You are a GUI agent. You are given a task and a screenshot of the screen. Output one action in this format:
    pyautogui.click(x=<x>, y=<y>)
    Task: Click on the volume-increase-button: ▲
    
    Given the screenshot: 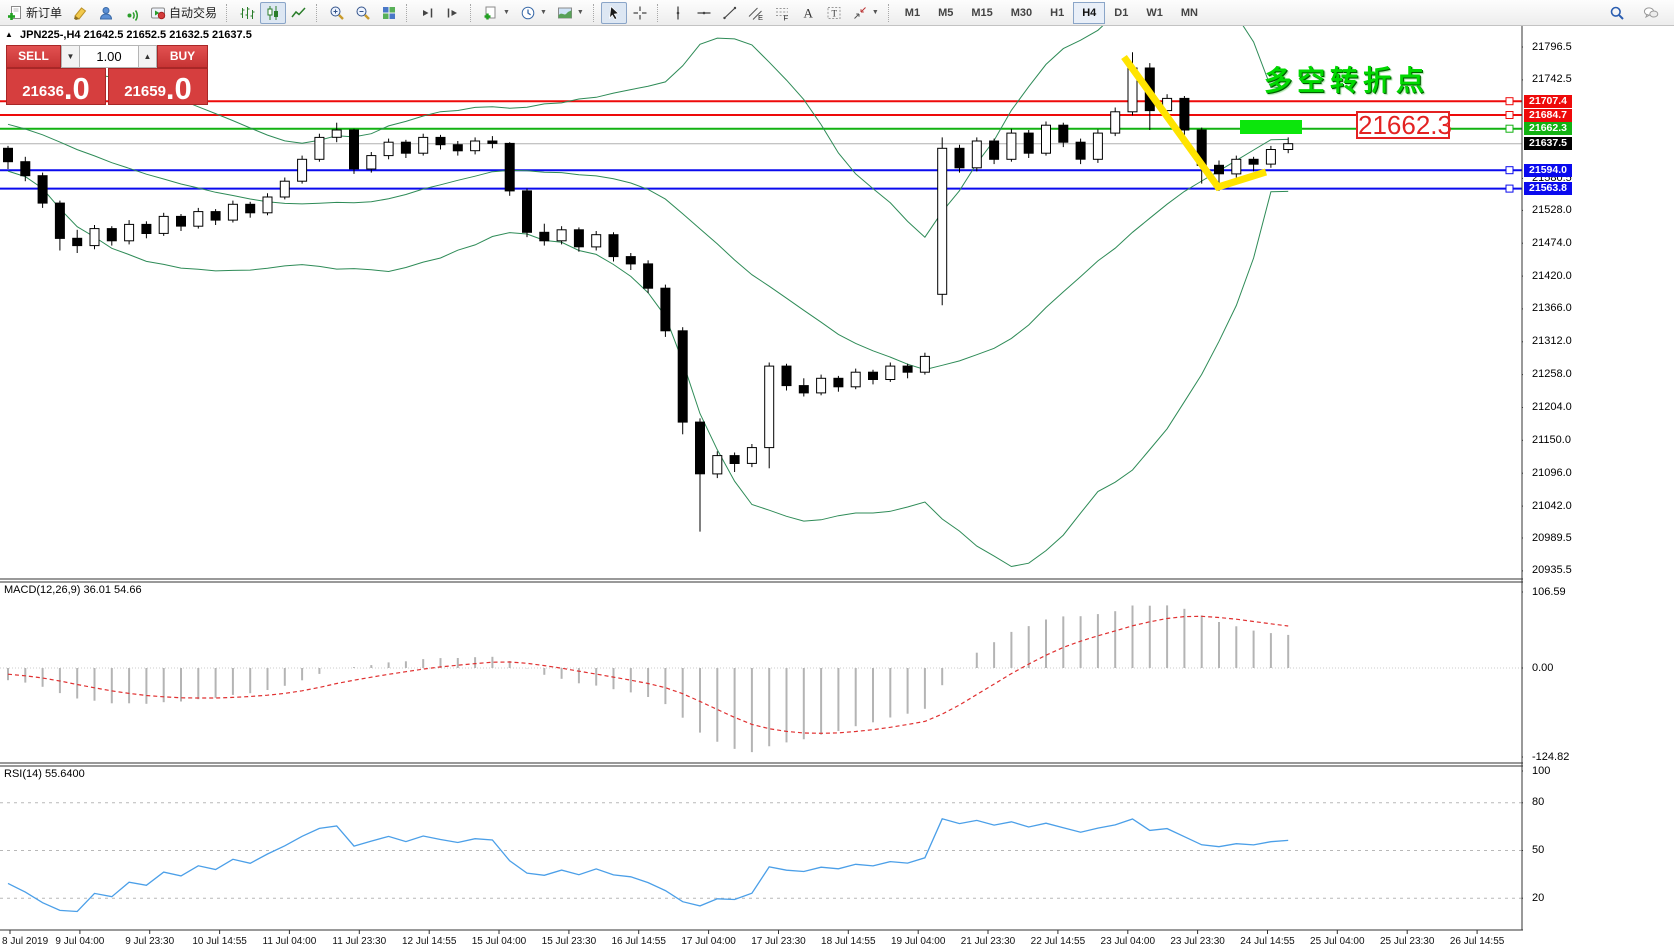 What is the action you would take?
    pyautogui.click(x=147, y=56)
    